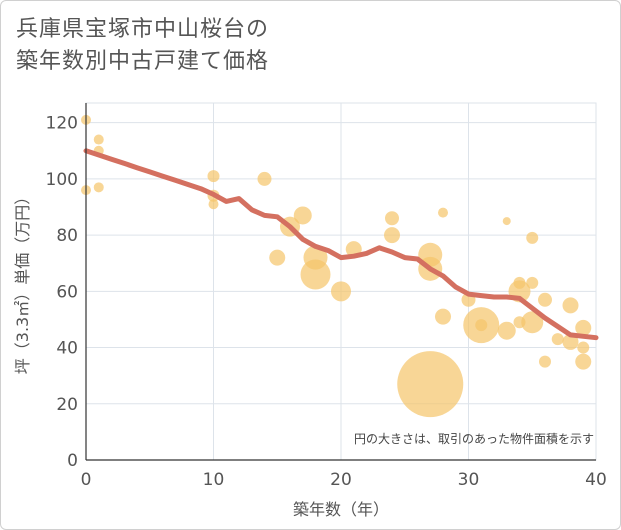 Image resolution: width=621 pixels, height=530 pixels. Describe the element at coordinates (22, 281) in the screenshot. I see `y-axis-label: 坪（3.3㎡）単価（万円）` at that location.